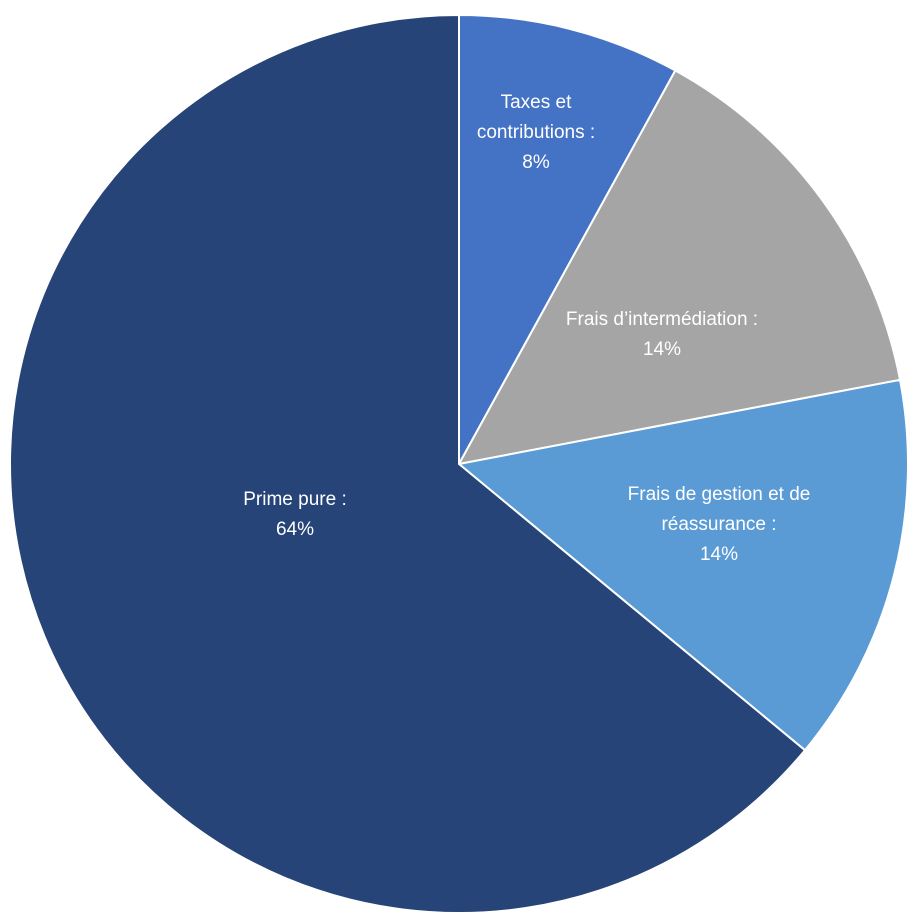  I want to click on category-label: Frais de gestion et de réassurance :, so click(719, 509).